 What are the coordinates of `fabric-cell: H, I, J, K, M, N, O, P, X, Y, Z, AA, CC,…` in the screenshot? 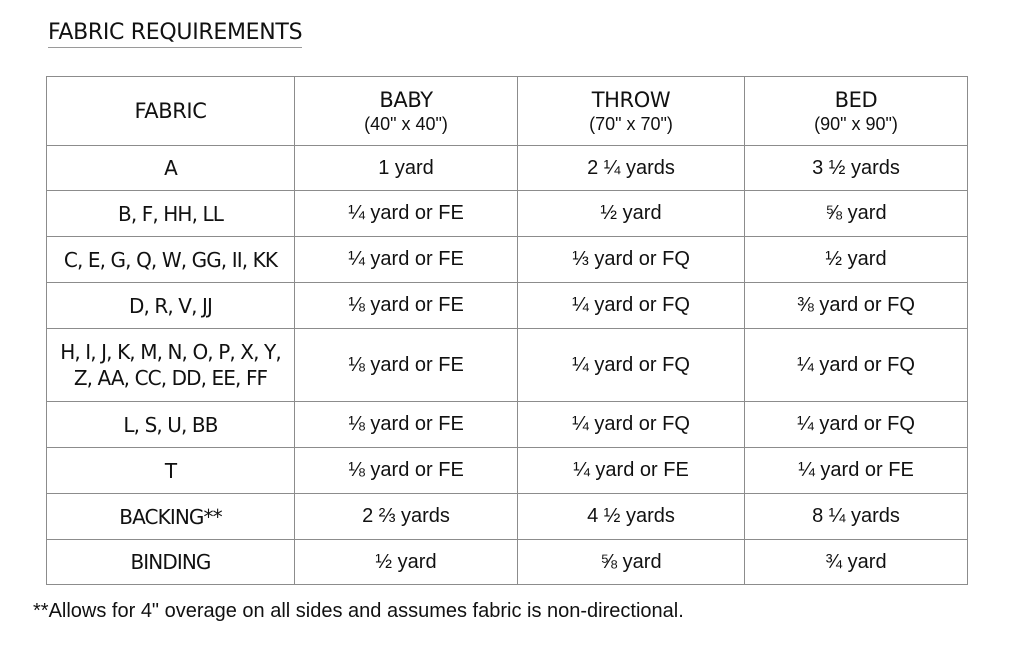 It's located at (170, 365).